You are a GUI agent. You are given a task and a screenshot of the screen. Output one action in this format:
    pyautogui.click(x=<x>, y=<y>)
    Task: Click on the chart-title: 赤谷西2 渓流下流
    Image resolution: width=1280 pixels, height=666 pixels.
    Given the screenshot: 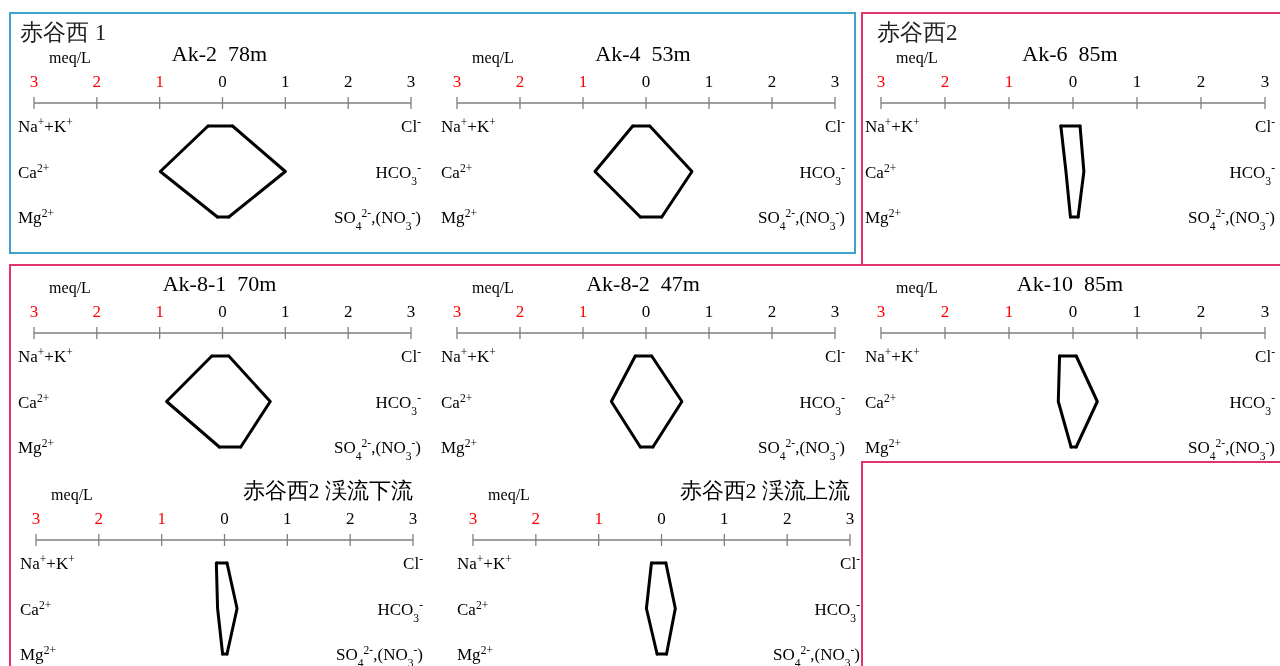 What is the action you would take?
    pyautogui.click(x=327, y=490)
    